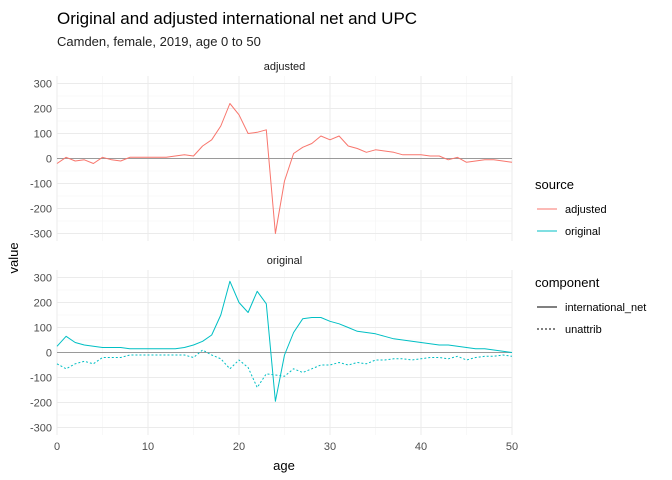  I want to click on x-tick-label: 30, so click(330, 447).